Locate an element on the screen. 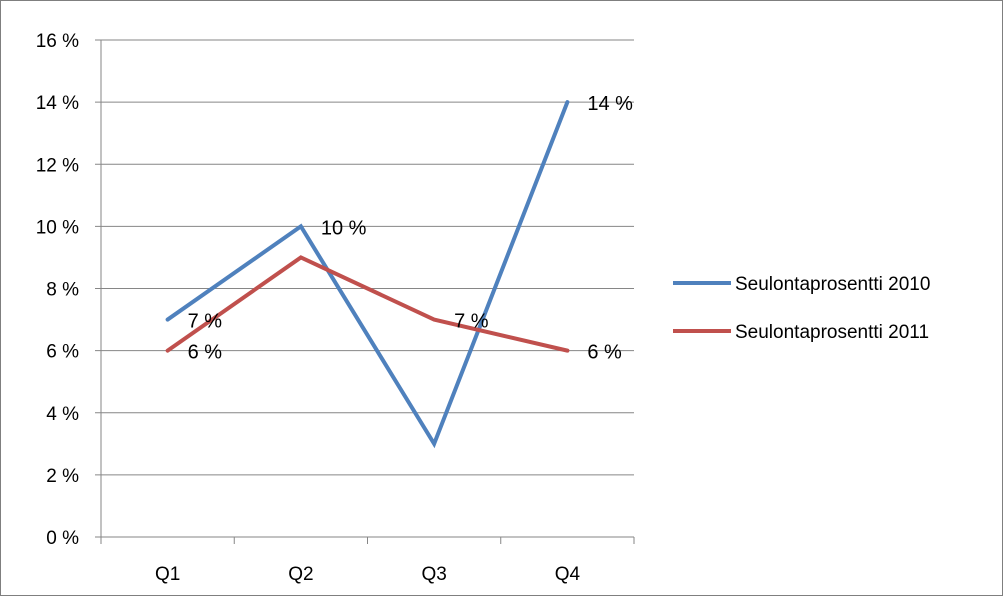  y-tick-label: 14 % is located at coordinates (57, 103).